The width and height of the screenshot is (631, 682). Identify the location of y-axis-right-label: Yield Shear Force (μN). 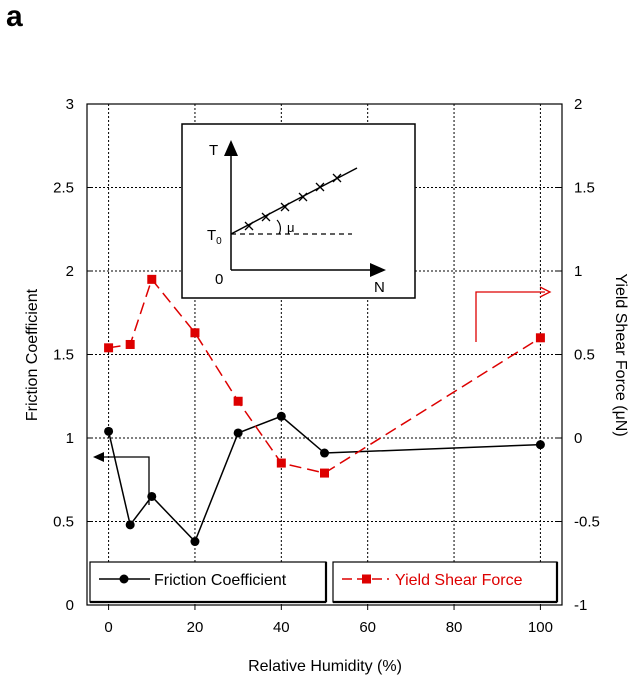
(620, 354).